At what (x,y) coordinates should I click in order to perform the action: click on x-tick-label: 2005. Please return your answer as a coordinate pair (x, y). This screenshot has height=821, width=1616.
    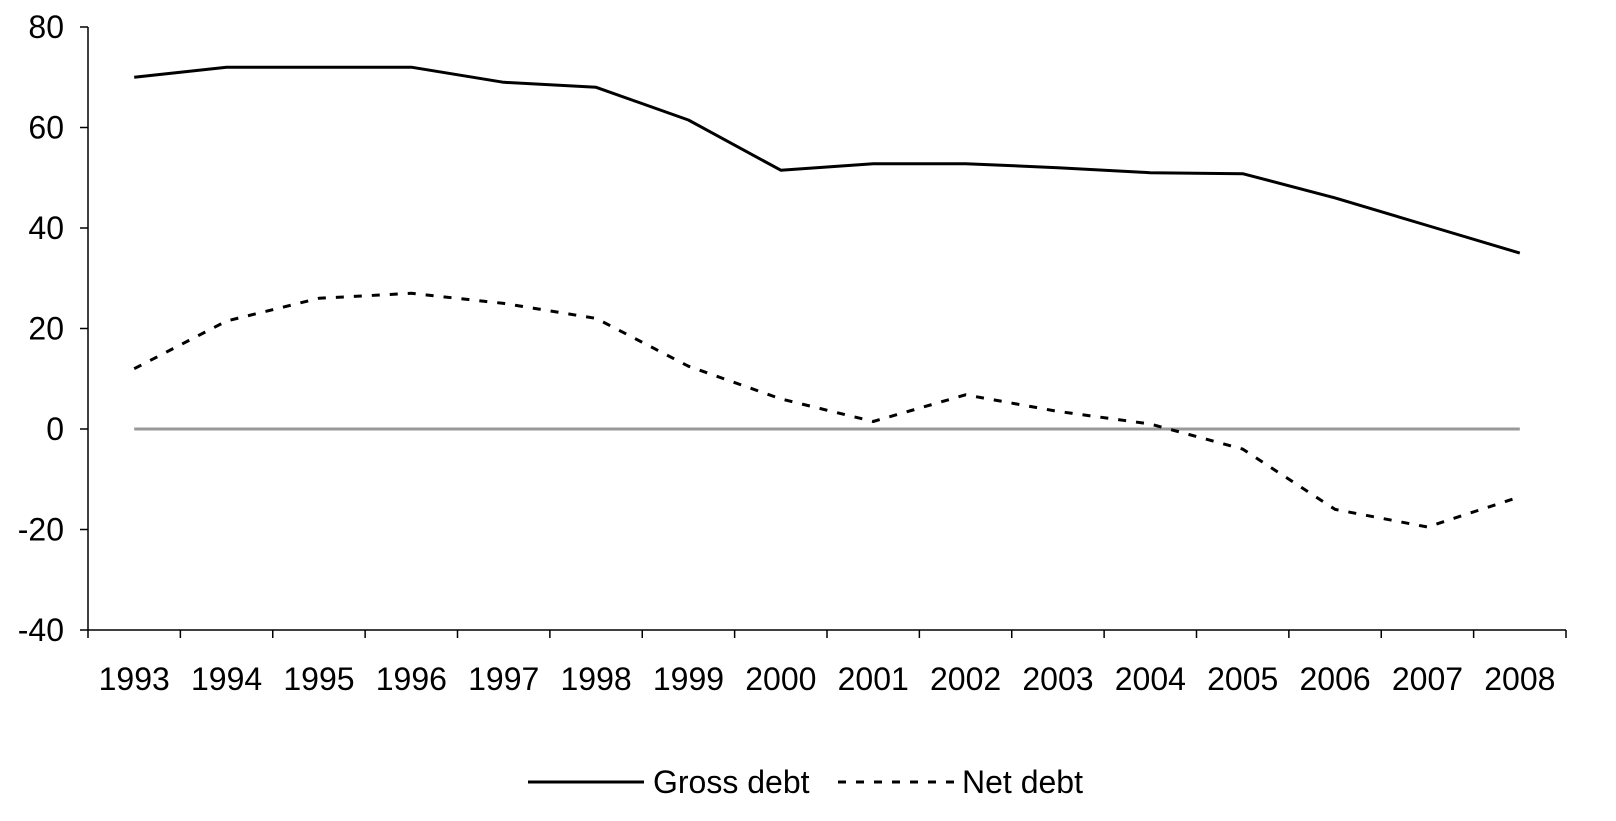
    Looking at the image, I should click on (1242, 679).